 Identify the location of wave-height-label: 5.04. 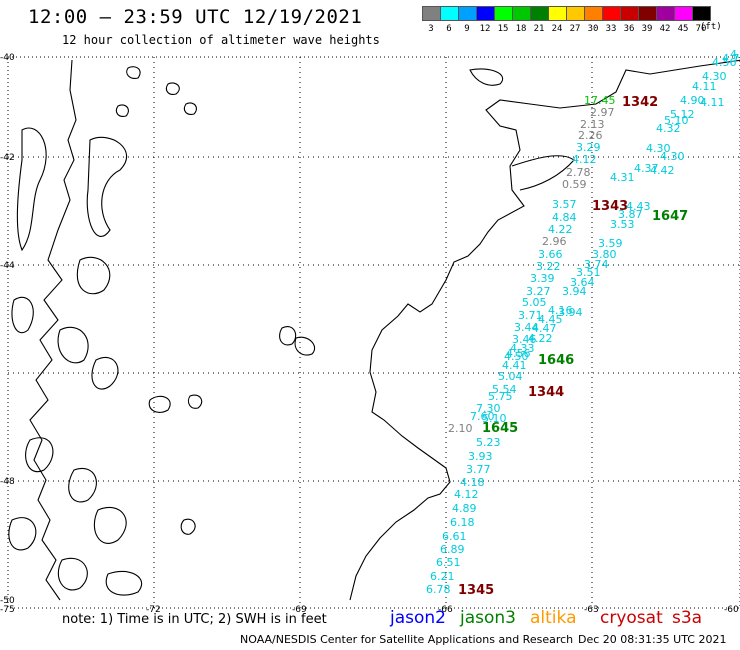
(510, 376).